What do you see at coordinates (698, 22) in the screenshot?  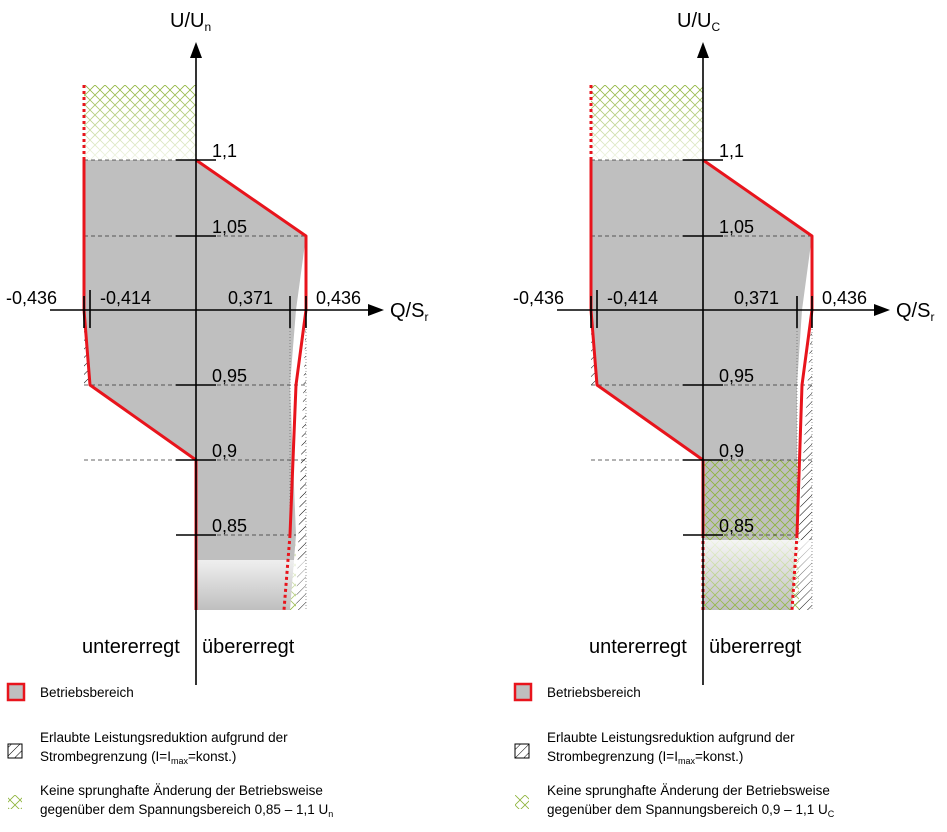 I see `y-axis-label: U/UC` at bounding box center [698, 22].